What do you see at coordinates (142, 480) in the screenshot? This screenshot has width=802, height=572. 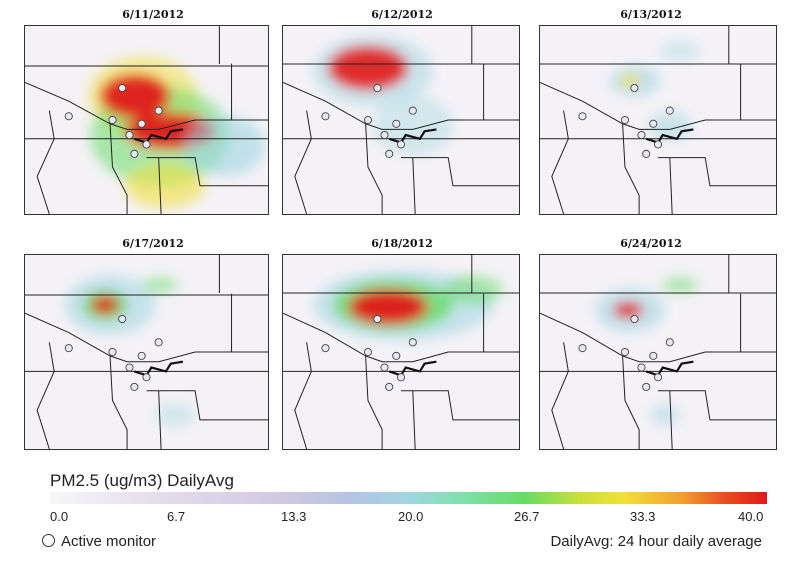 I see `legend-title: PM2.5 (ug/m3) DailyAvg` at bounding box center [142, 480].